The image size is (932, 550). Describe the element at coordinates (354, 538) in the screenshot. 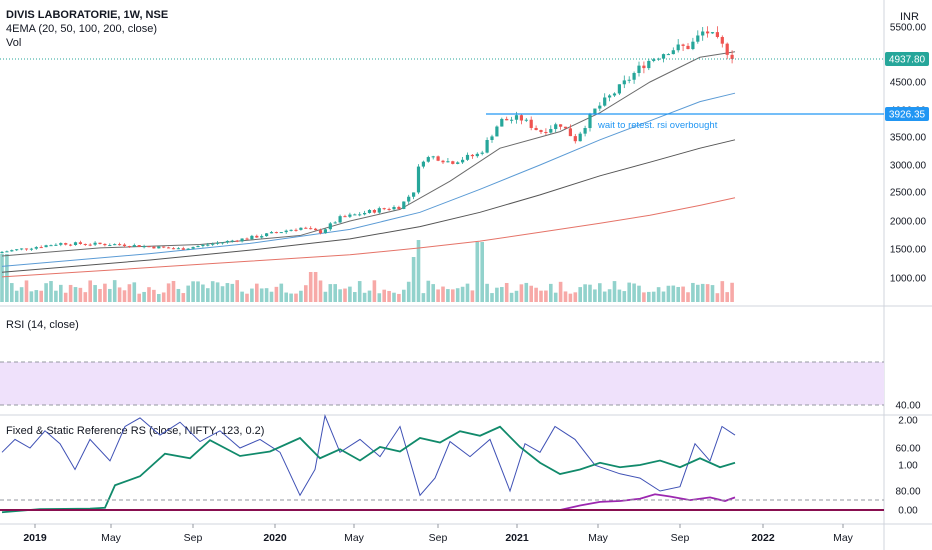

I see `x-tick-label: May` at that location.